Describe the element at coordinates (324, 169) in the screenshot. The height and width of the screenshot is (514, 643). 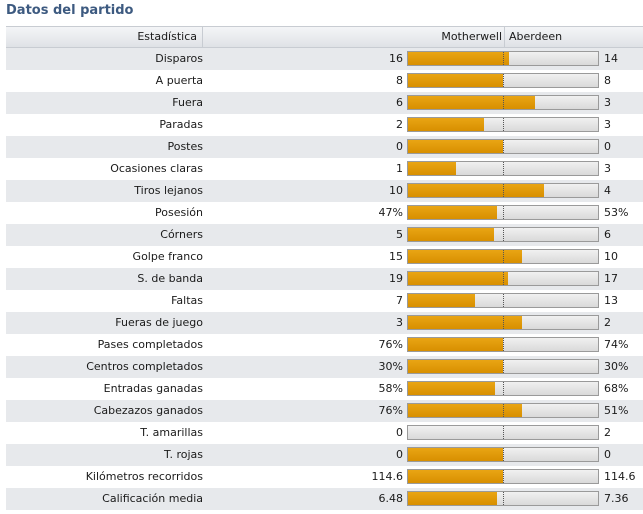
I see `table-row: Ocasiones claras 1 3` at that location.